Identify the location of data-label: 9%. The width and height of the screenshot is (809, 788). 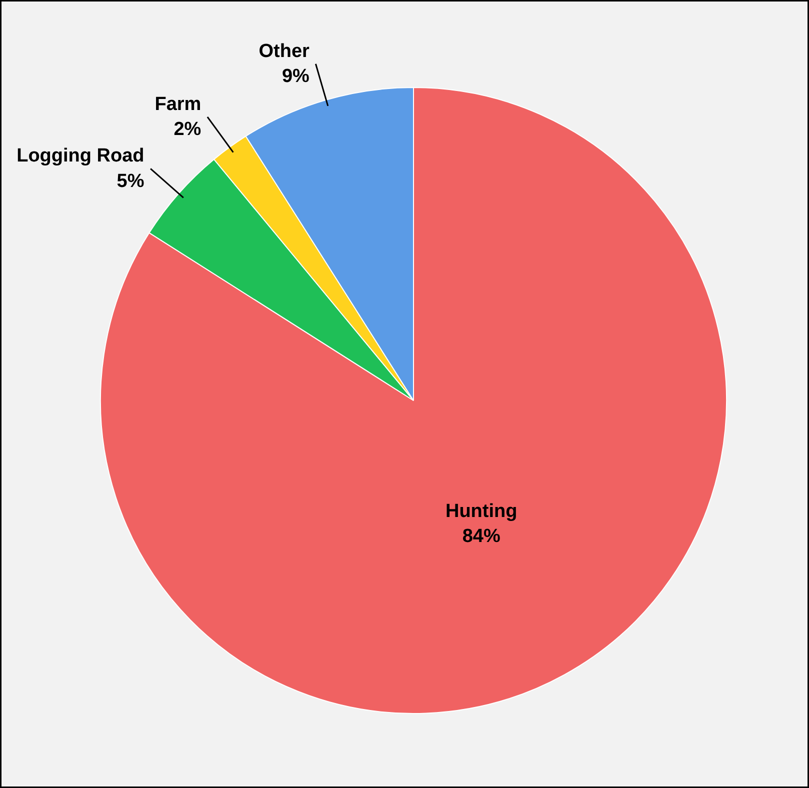
(296, 76).